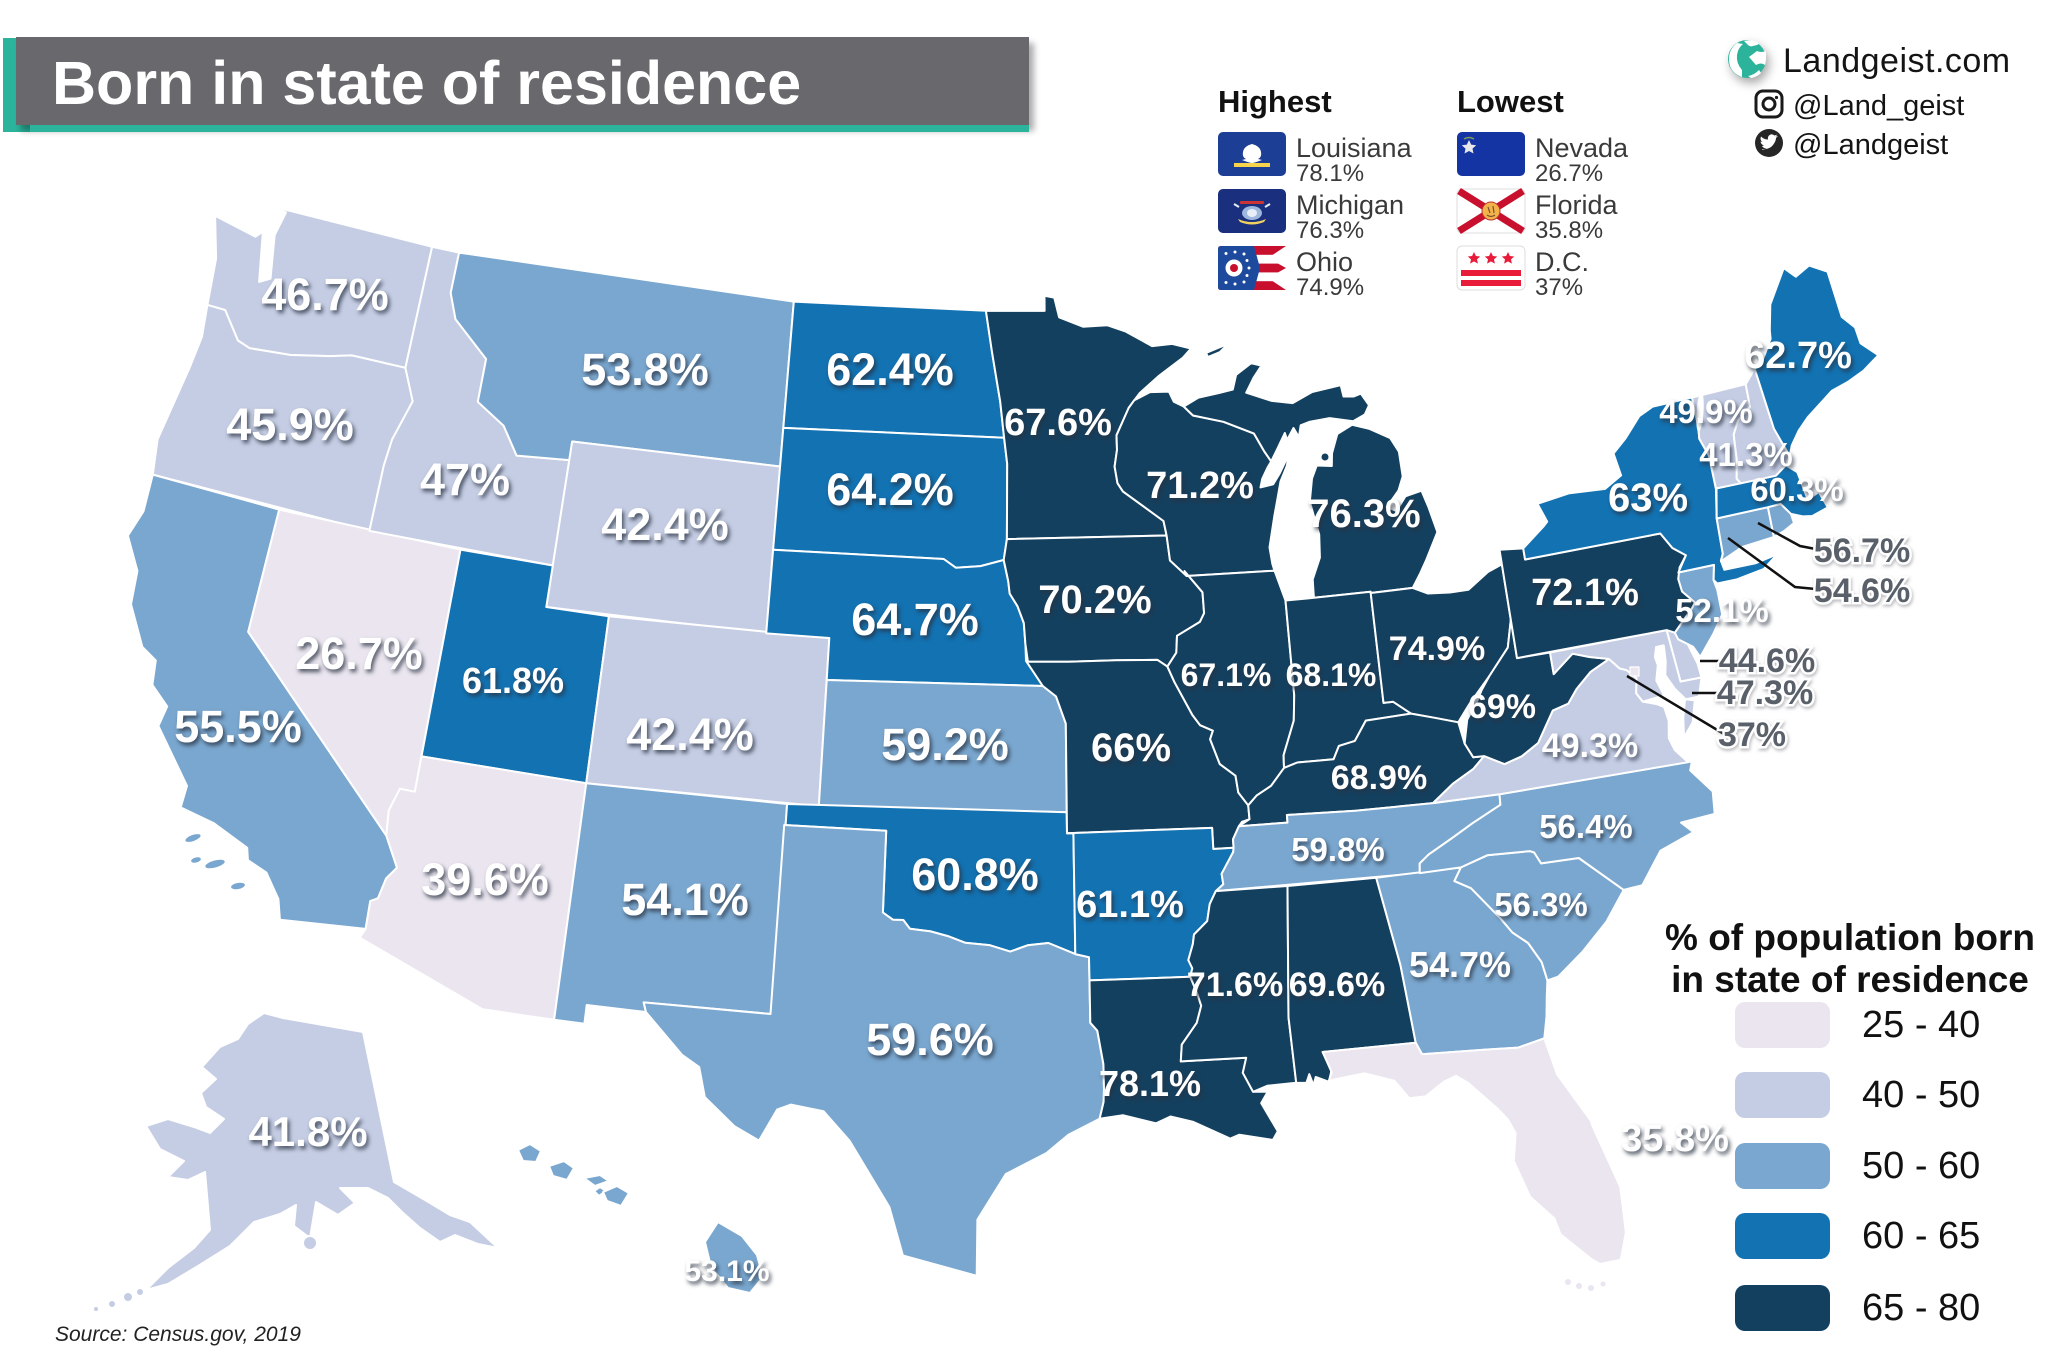  Describe the element at coordinates (238, 726) in the screenshot. I see `svg-text: 55.5%` at that location.